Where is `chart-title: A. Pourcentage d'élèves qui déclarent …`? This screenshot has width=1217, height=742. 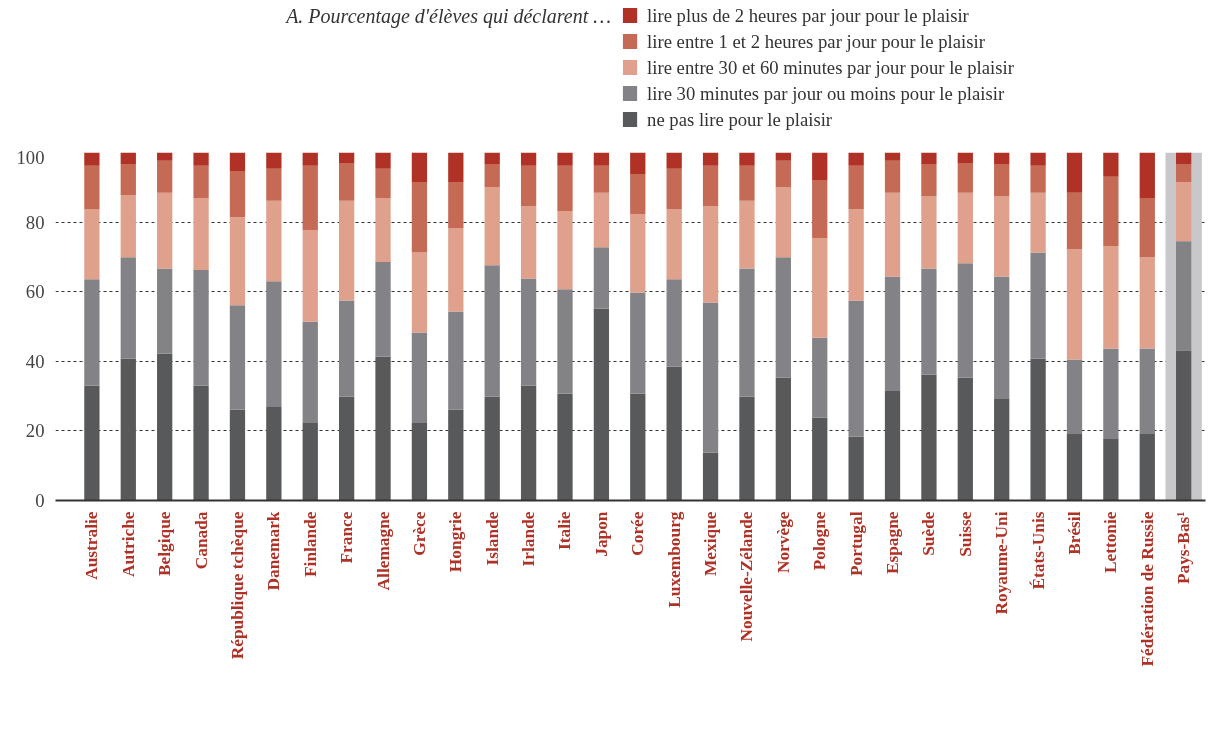 chart-title: A. Pourcentage d'élèves qui déclarent … is located at coordinates (448, 16).